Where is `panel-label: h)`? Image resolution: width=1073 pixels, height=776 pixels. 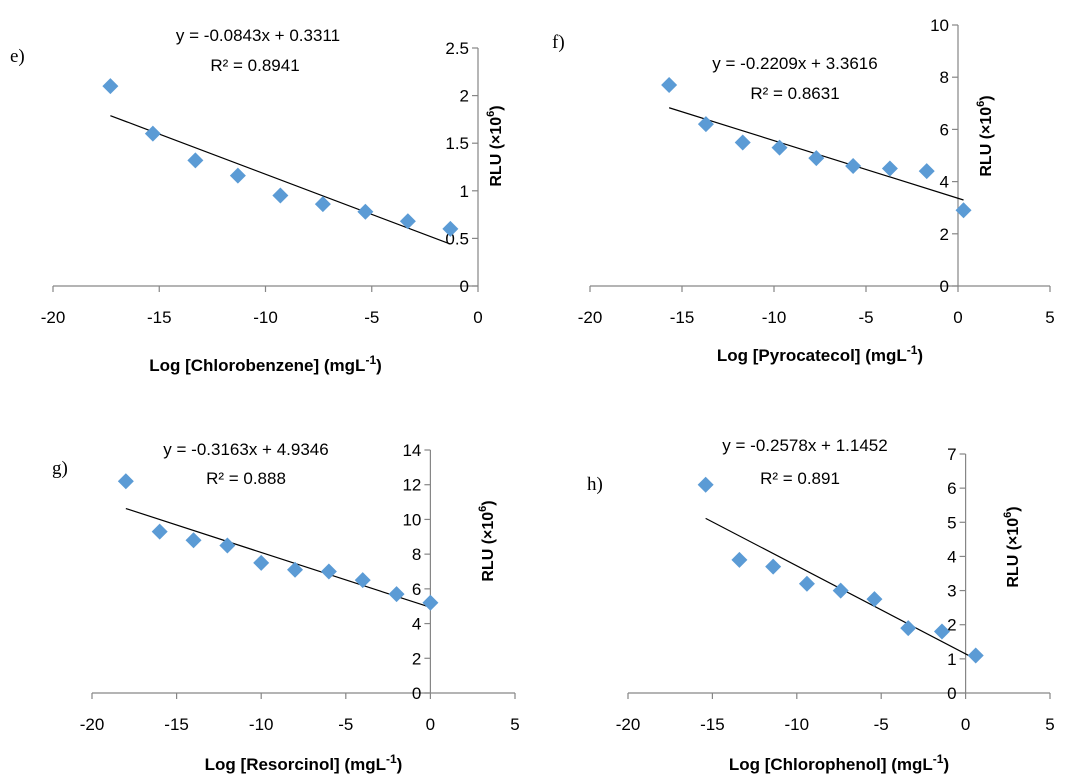
panel-label: h) is located at coordinates (595, 484).